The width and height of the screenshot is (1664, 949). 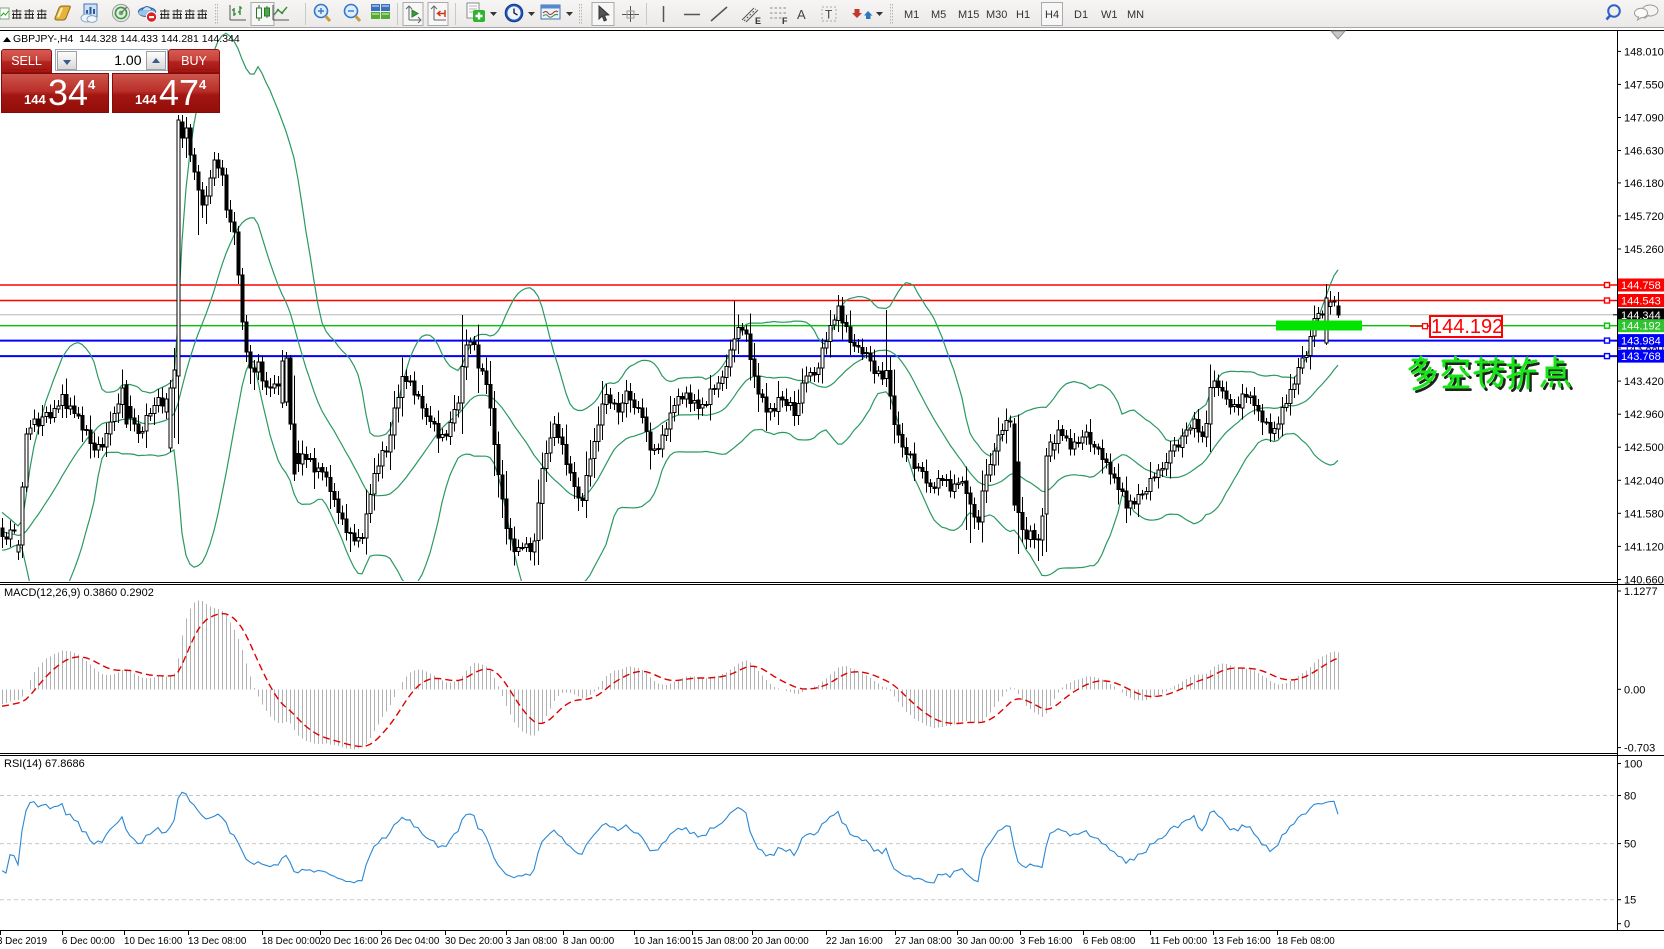 What do you see at coordinates (1109, 941) in the screenshot?
I see `svg-text: 6 Feb 08:00` at bounding box center [1109, 941].